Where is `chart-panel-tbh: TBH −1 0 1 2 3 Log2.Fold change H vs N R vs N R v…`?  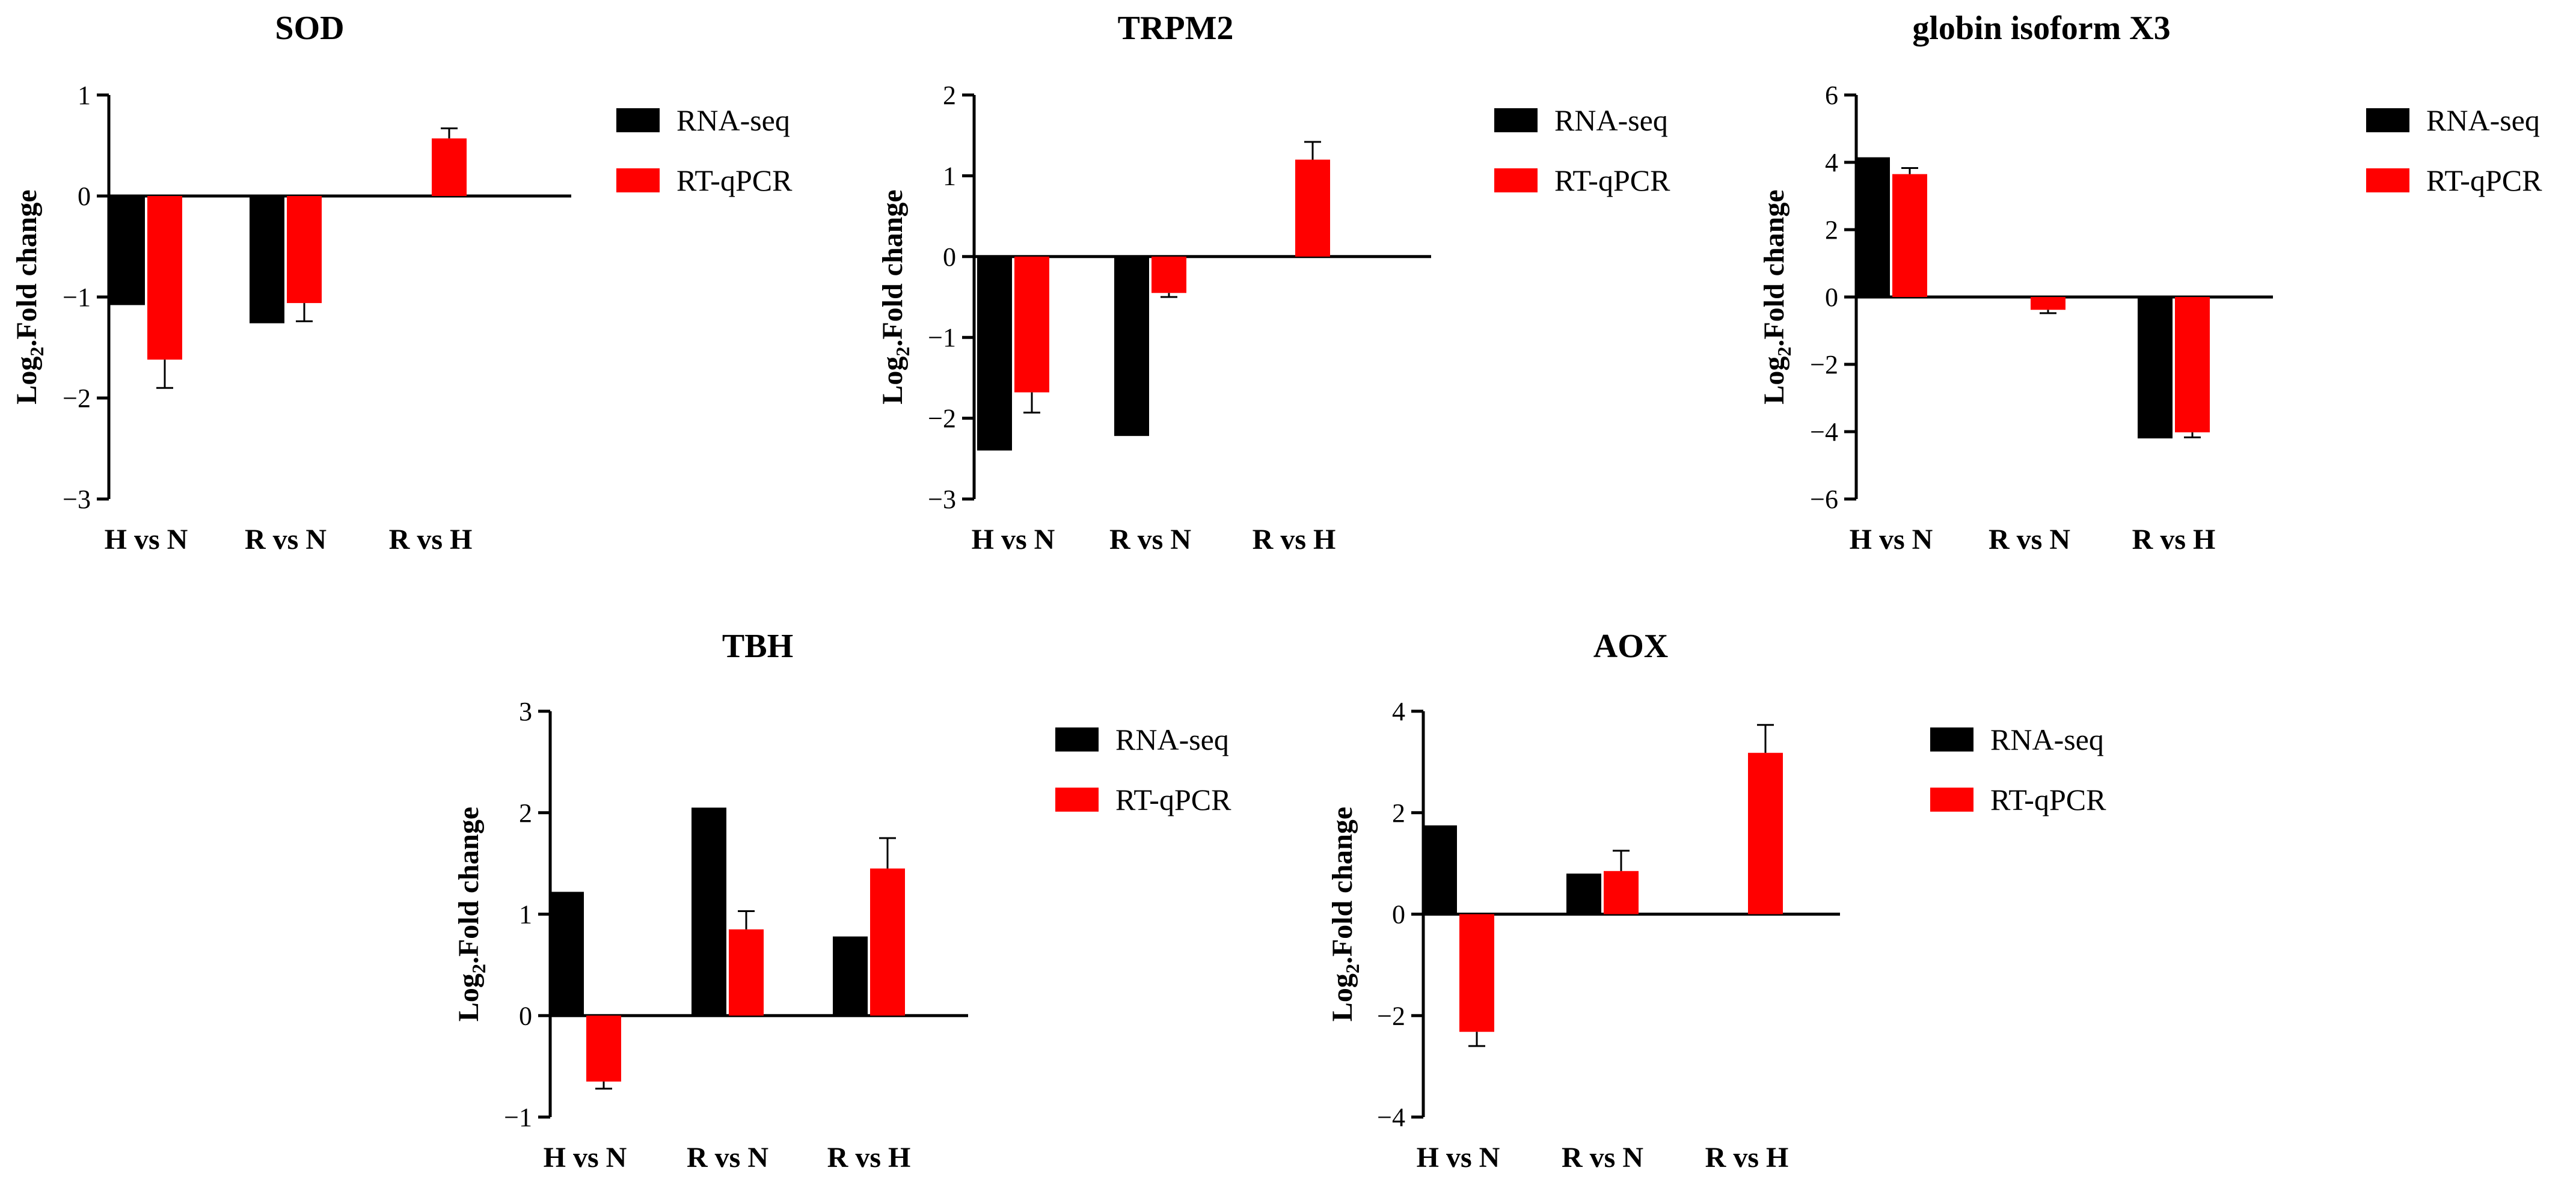
chart-panel-tbh: TBH −1 0 1 2 3 Log2.Fold change H vs N R vs N R v… is located at coordinates (842, 901).